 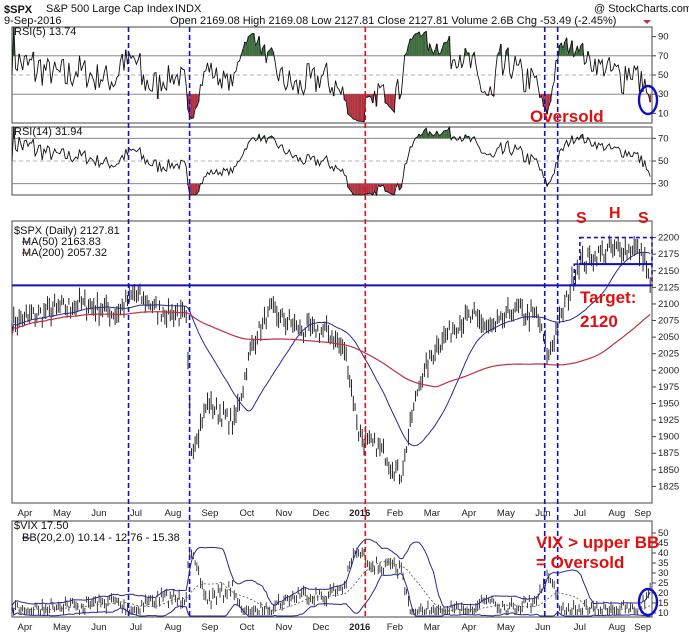 I want to click on head-label: H, so click(x=615, y=213).